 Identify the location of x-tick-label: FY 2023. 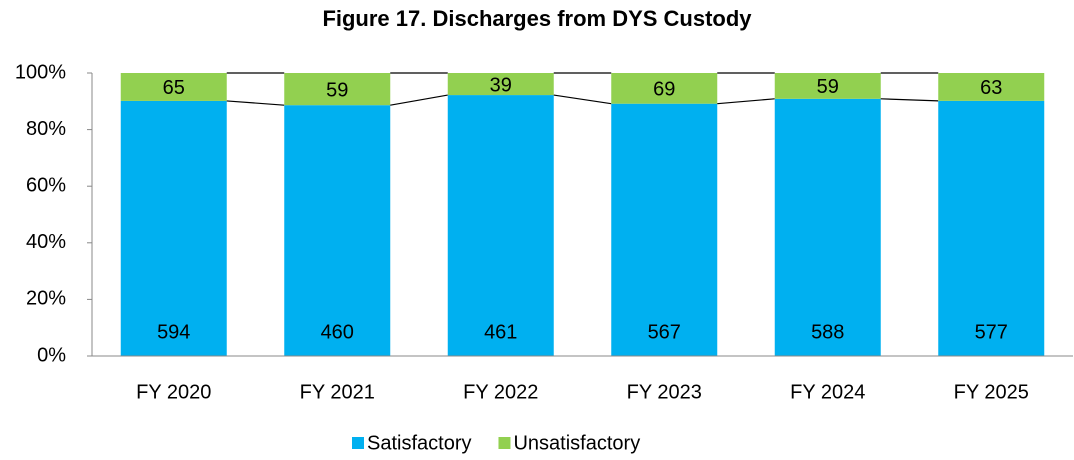
(664, 392).